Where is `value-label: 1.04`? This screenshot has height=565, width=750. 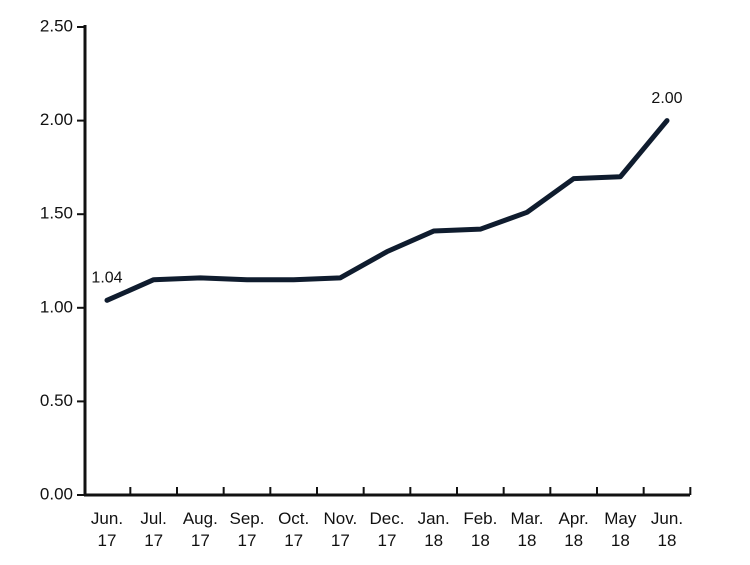
value-label: 1.04 is located at coordinates (106, 278).